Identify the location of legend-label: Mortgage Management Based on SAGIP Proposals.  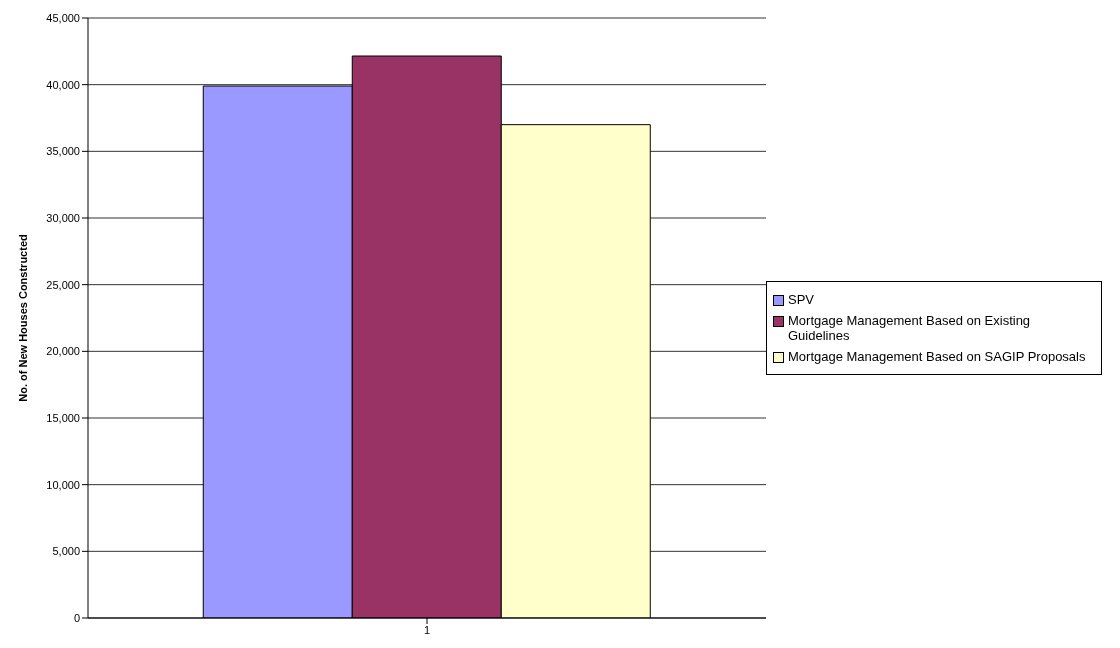
(937, 356).